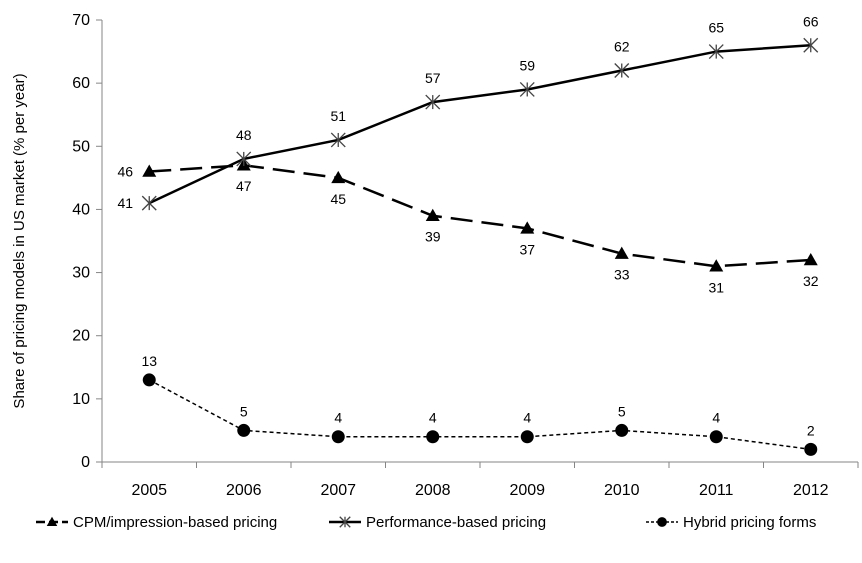 The image size is (862, 563). I want to click on x-tick-label: 2010, so click(622, 490).